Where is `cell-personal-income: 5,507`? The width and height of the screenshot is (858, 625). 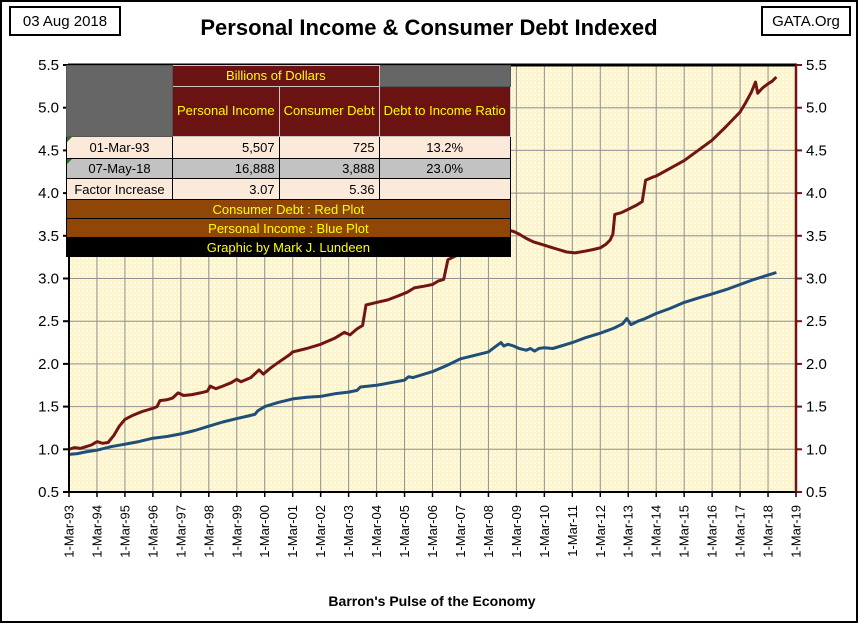 cell-personal-income: 5,507 is located at coordinates (226, 147).